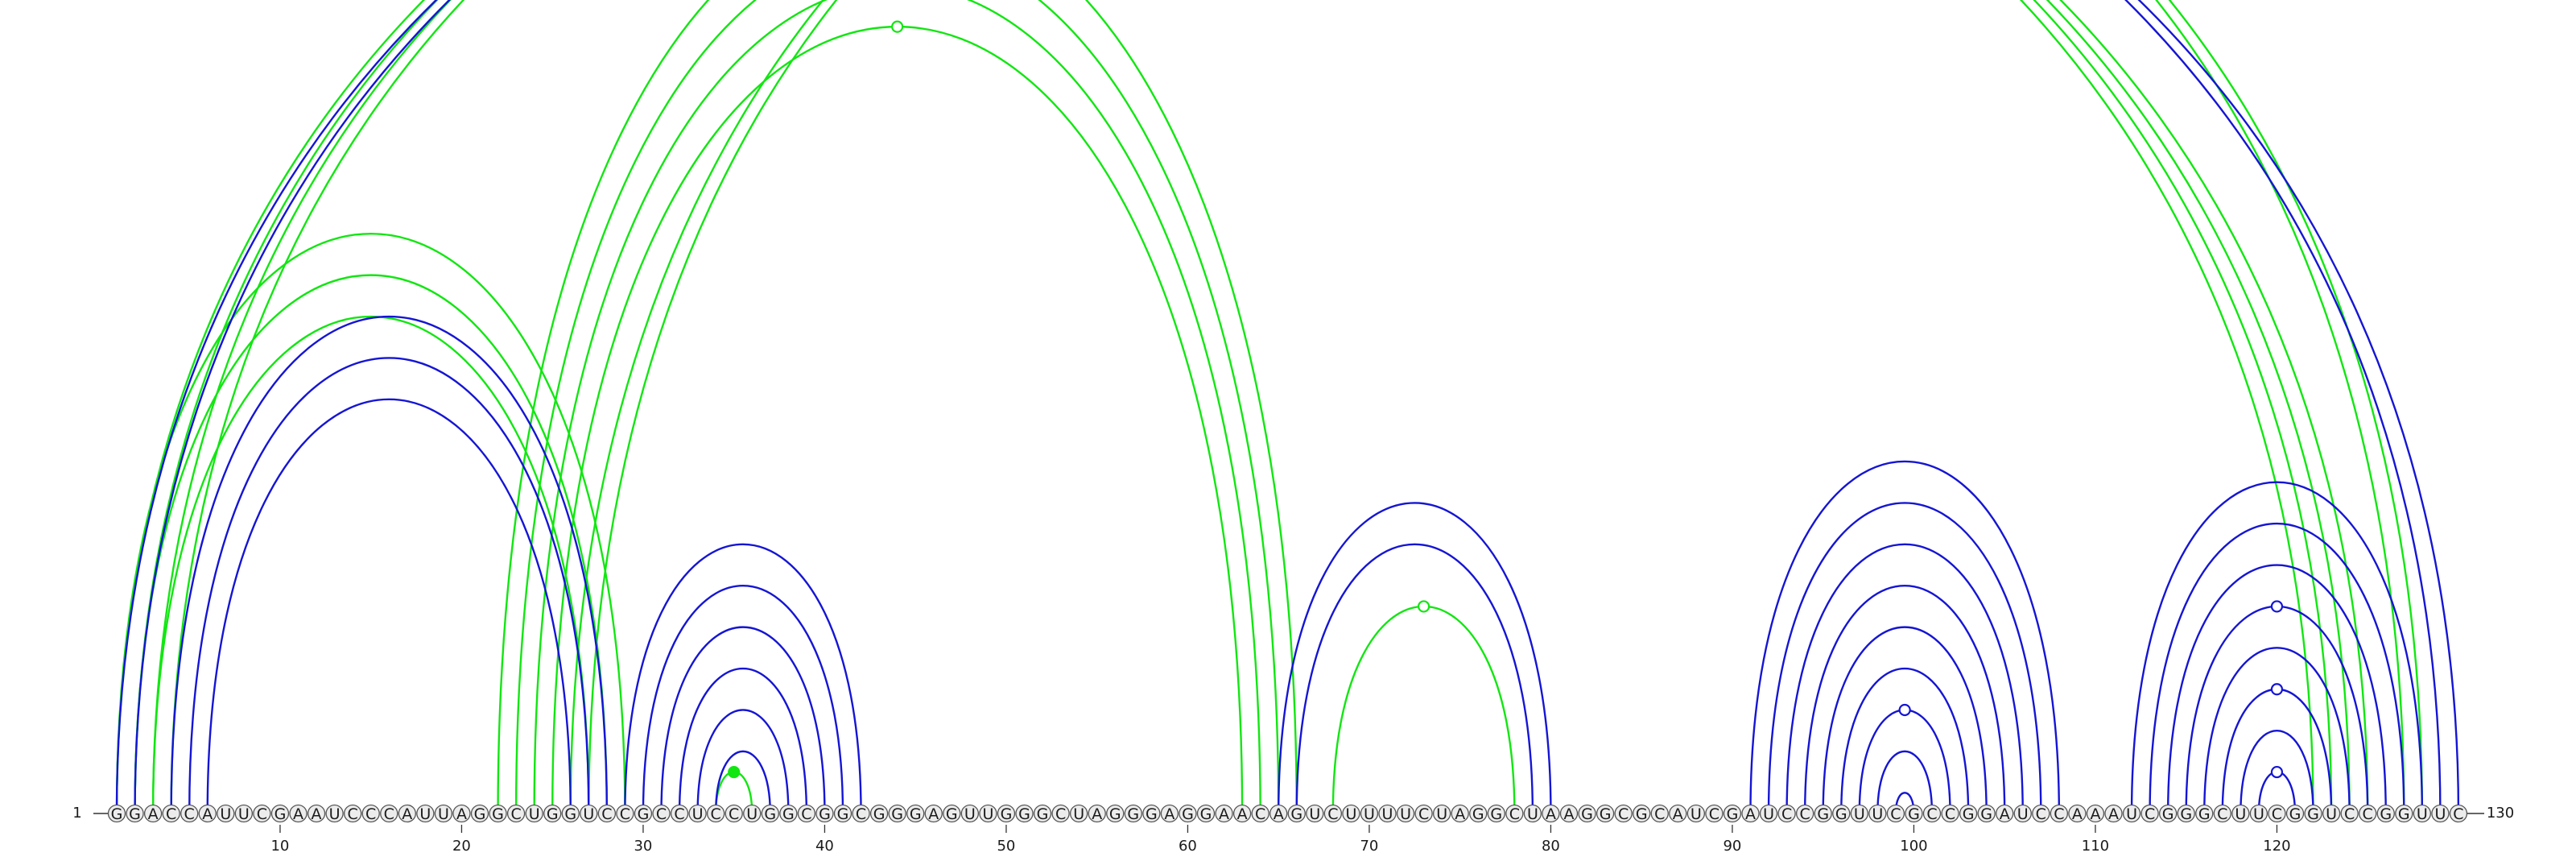 Image resolution: width=2576 pixels, height=861 pixels. I want to click on tick-label: 60, so click(1188, 846).